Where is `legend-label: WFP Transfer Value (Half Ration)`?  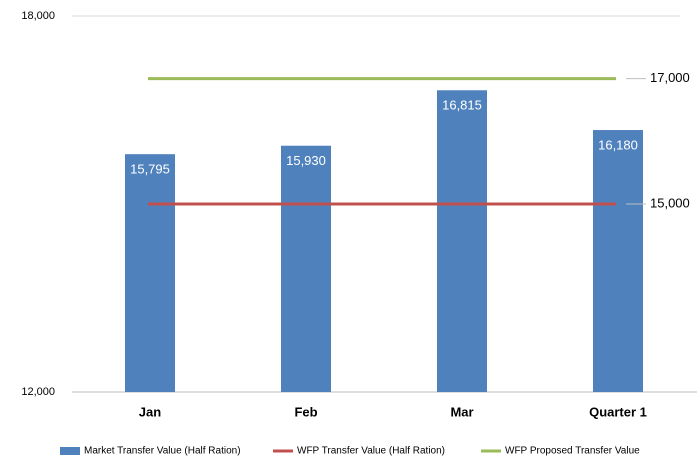 legend-label: WFP Transfer Value (Half Ration) is located at coordinates (371, 451).